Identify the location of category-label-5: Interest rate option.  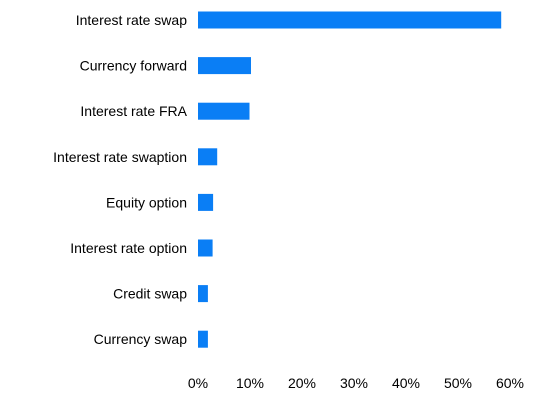
(128, 248).